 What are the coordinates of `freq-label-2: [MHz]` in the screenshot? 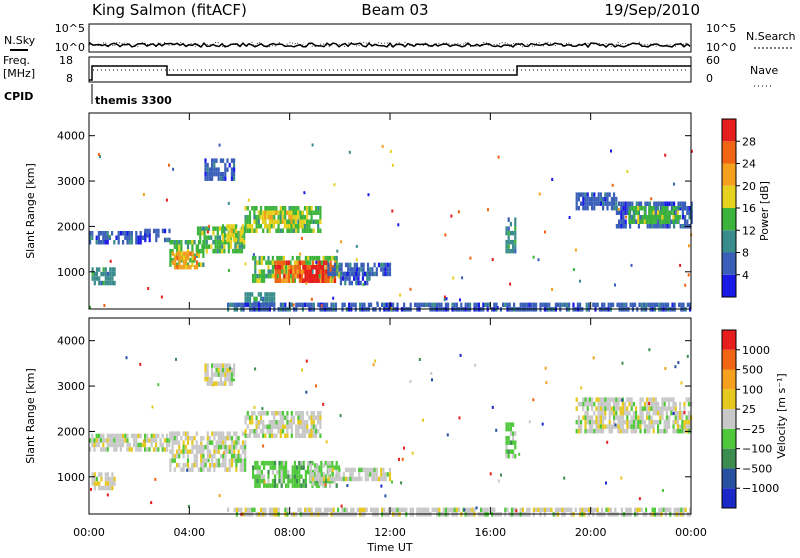 It's located at (19, 73).